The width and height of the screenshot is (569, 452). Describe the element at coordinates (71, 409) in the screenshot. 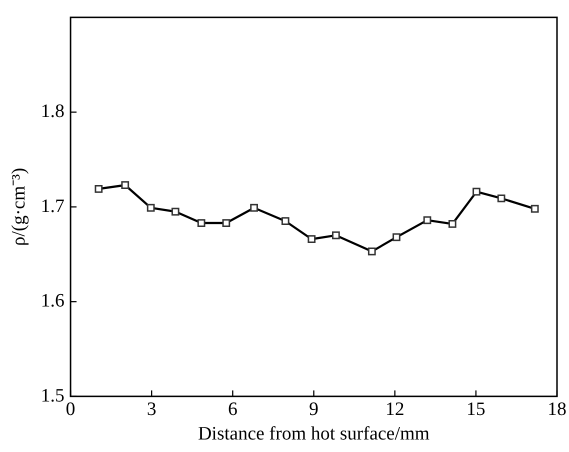

I see `x-tick-label: 0` at that location.